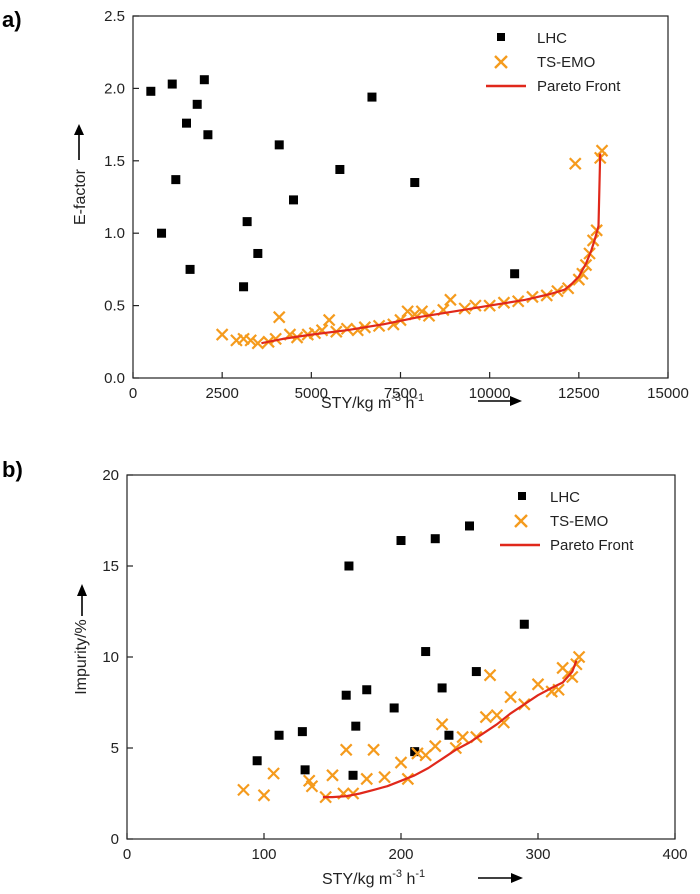  Describe the element at coordinates (114, 378) in the screenshot. I see `y-tick-label-a: 0.0` at that location.